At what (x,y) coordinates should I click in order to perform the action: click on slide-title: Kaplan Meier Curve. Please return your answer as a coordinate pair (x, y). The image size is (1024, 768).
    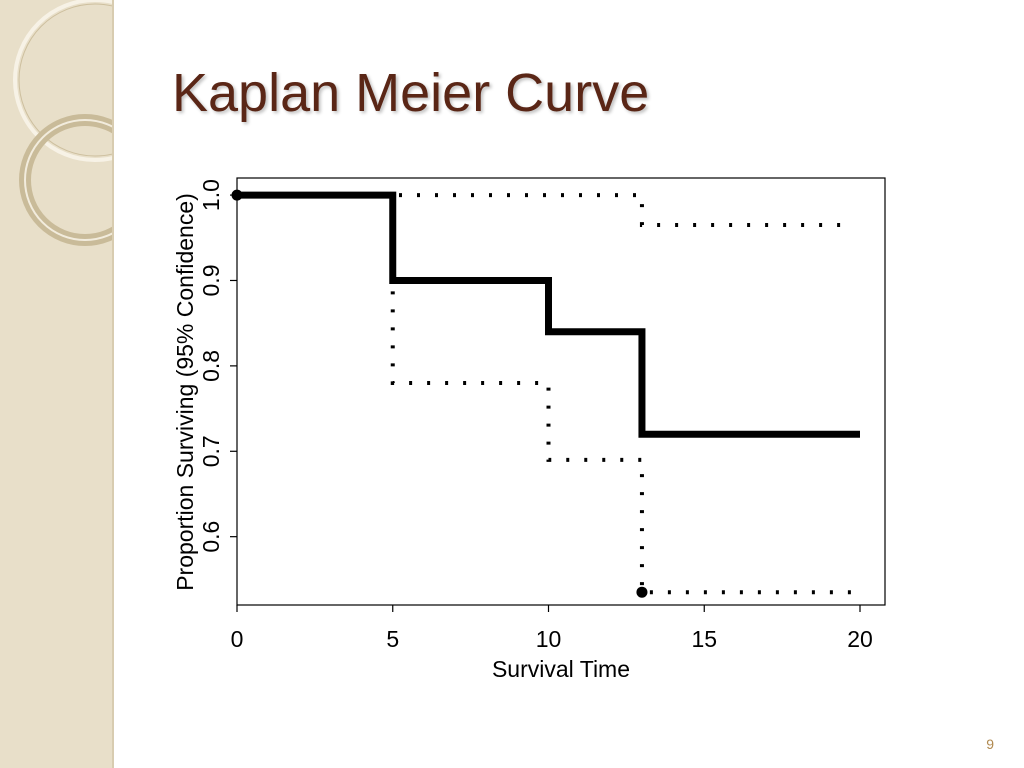
    Looking at the image, I should click on (411, 93).